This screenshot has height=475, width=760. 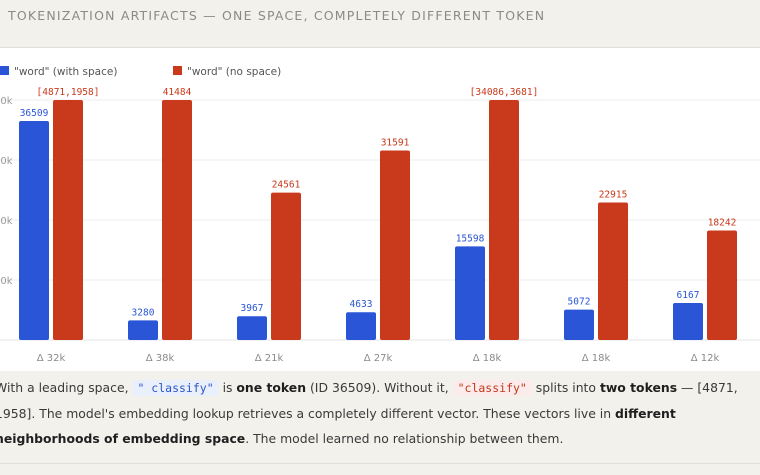 What do you see at coordinates (6, 161) in the screenshot?
I see `y-tick-label: 30k` at bounding box center [6, 161].